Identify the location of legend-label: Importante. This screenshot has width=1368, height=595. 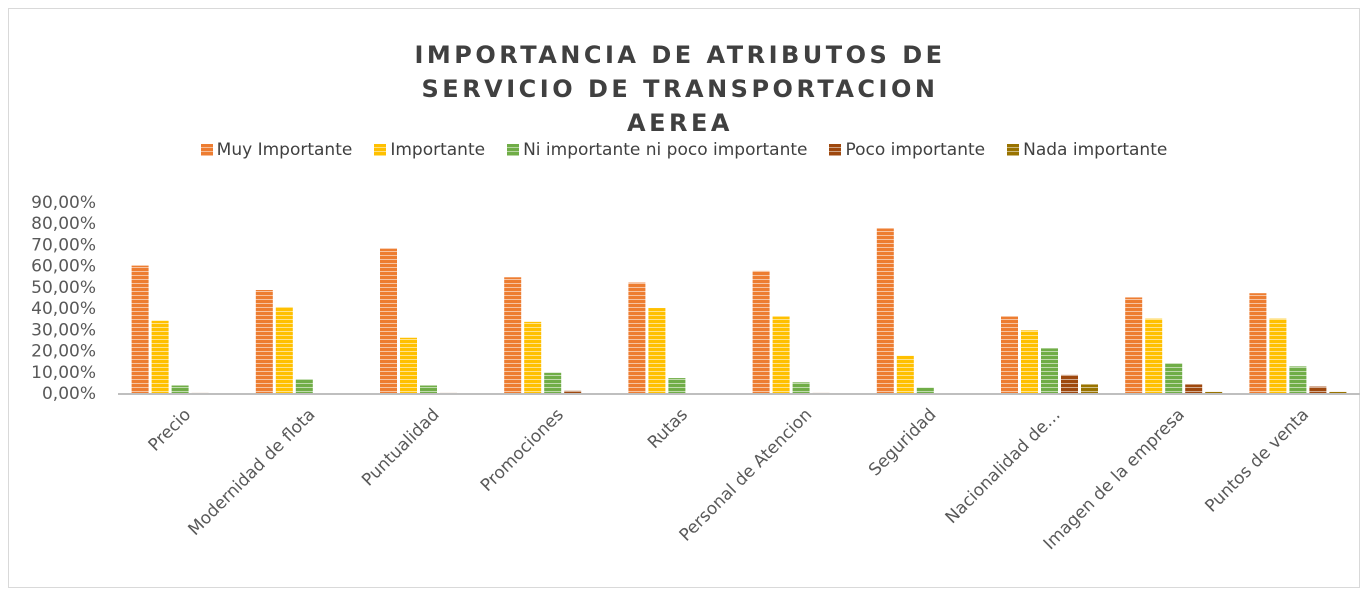
(438, 150).